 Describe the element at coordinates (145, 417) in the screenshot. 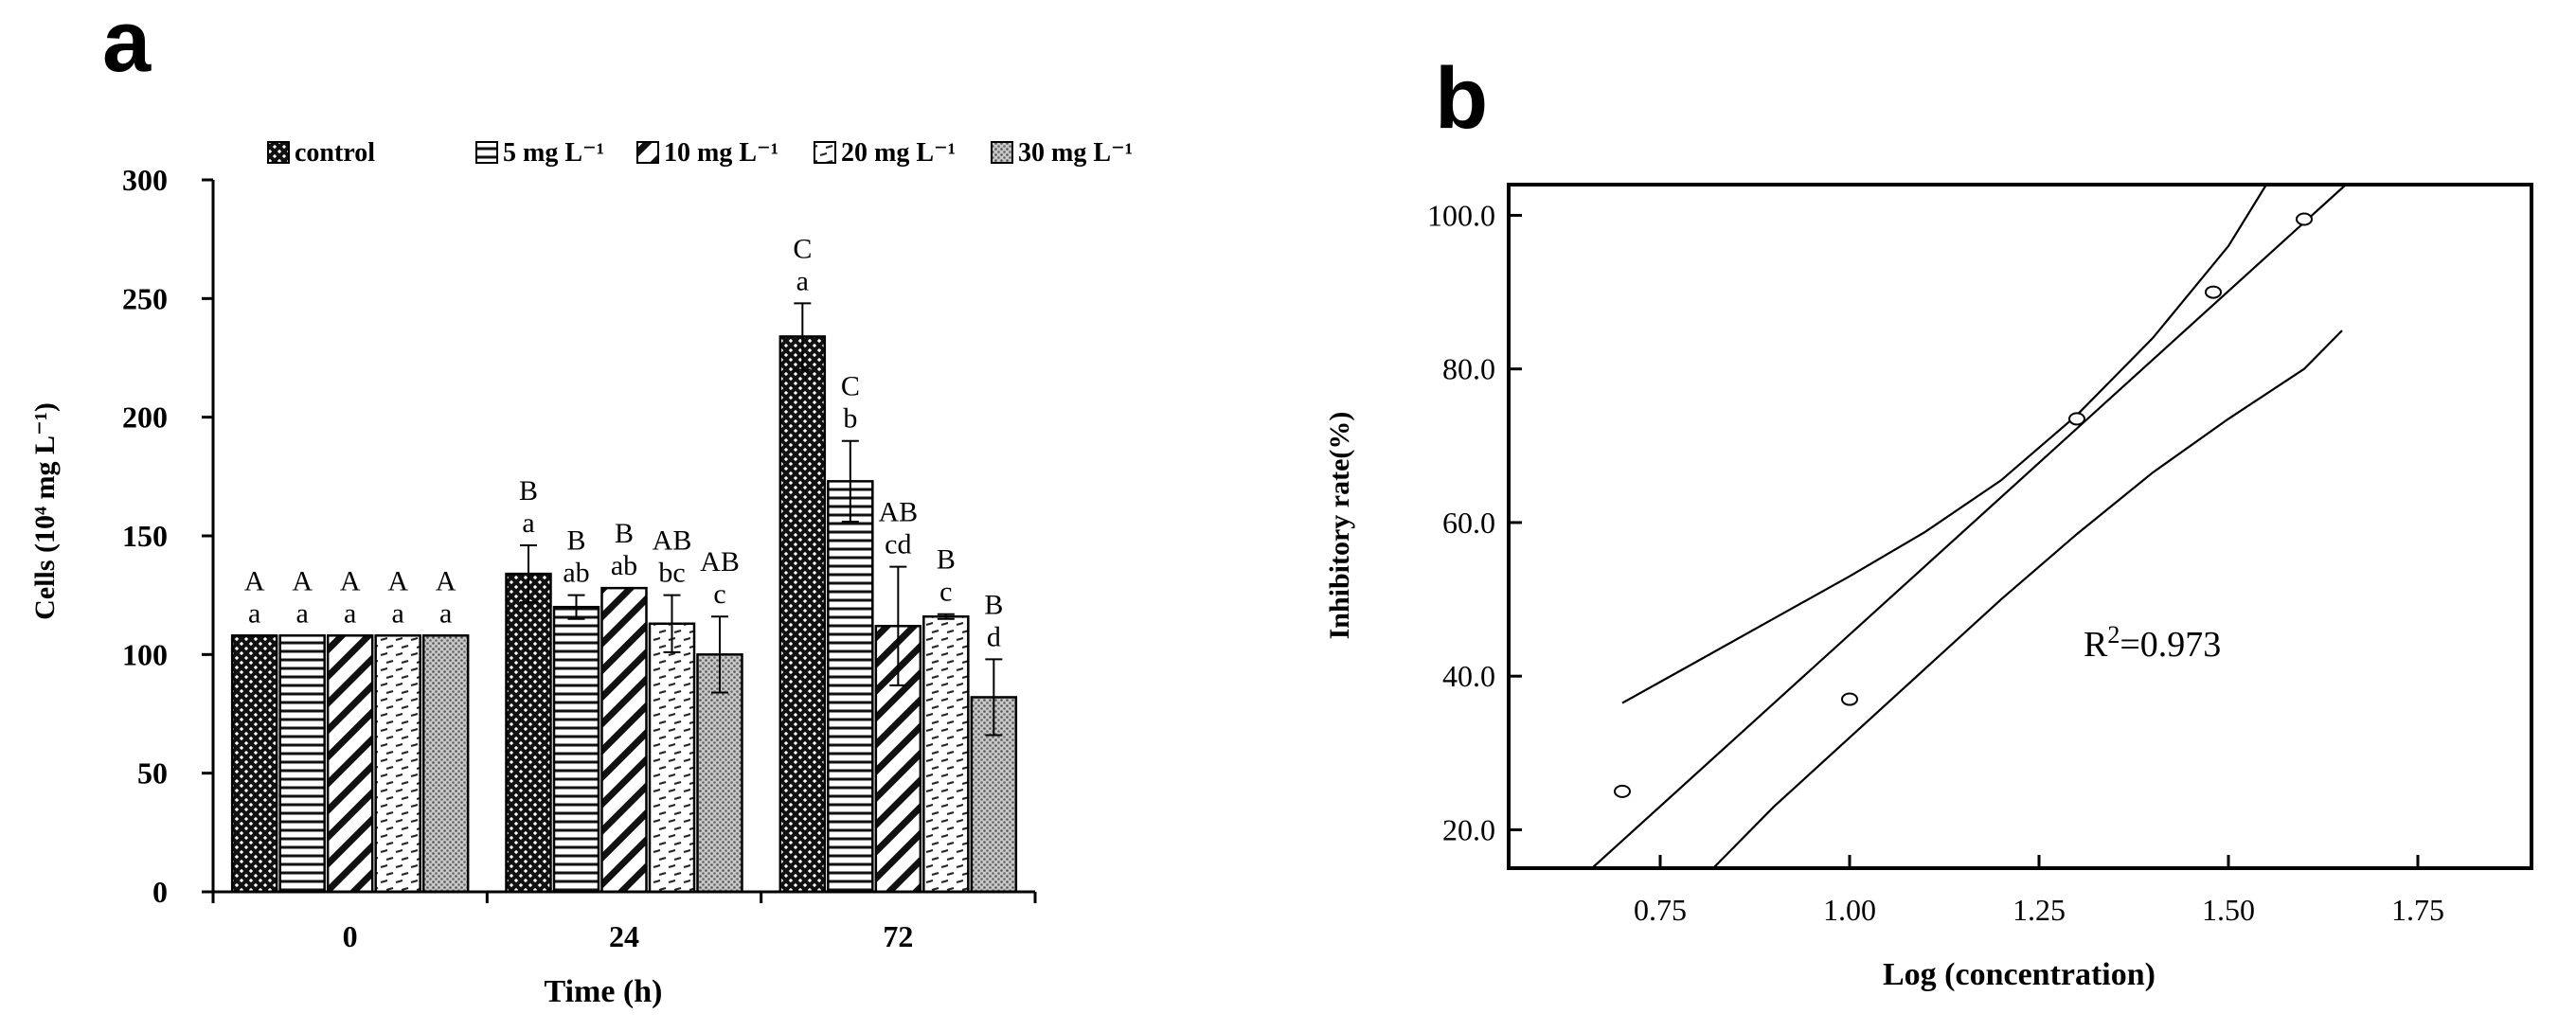

I see `y-tick-label: 200` at that location.